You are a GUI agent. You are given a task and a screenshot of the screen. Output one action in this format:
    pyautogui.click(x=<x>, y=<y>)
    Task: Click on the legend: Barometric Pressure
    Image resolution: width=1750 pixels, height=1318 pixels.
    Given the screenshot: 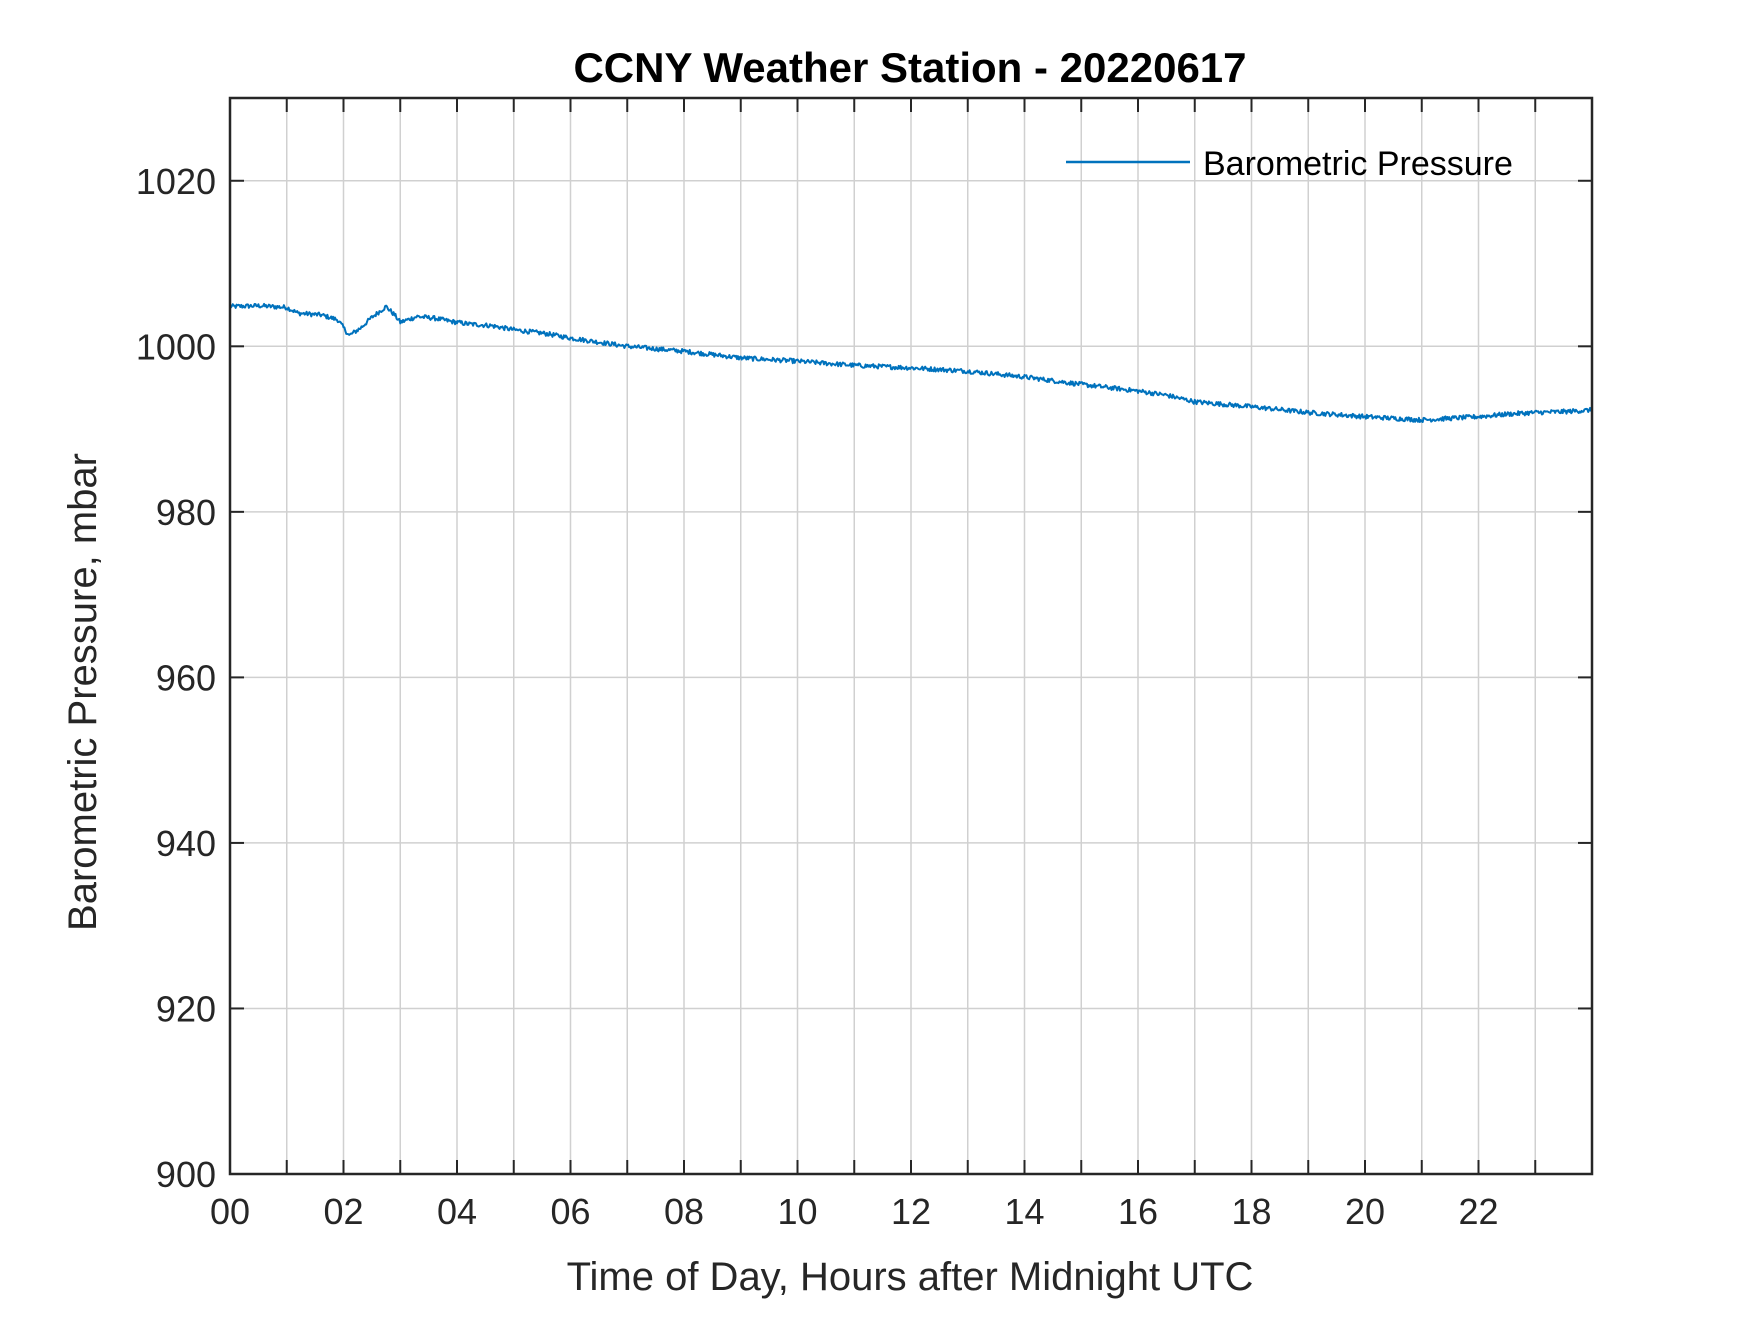 What is the action you would take?
    pyautogui.click(x=1289, y=164)
    